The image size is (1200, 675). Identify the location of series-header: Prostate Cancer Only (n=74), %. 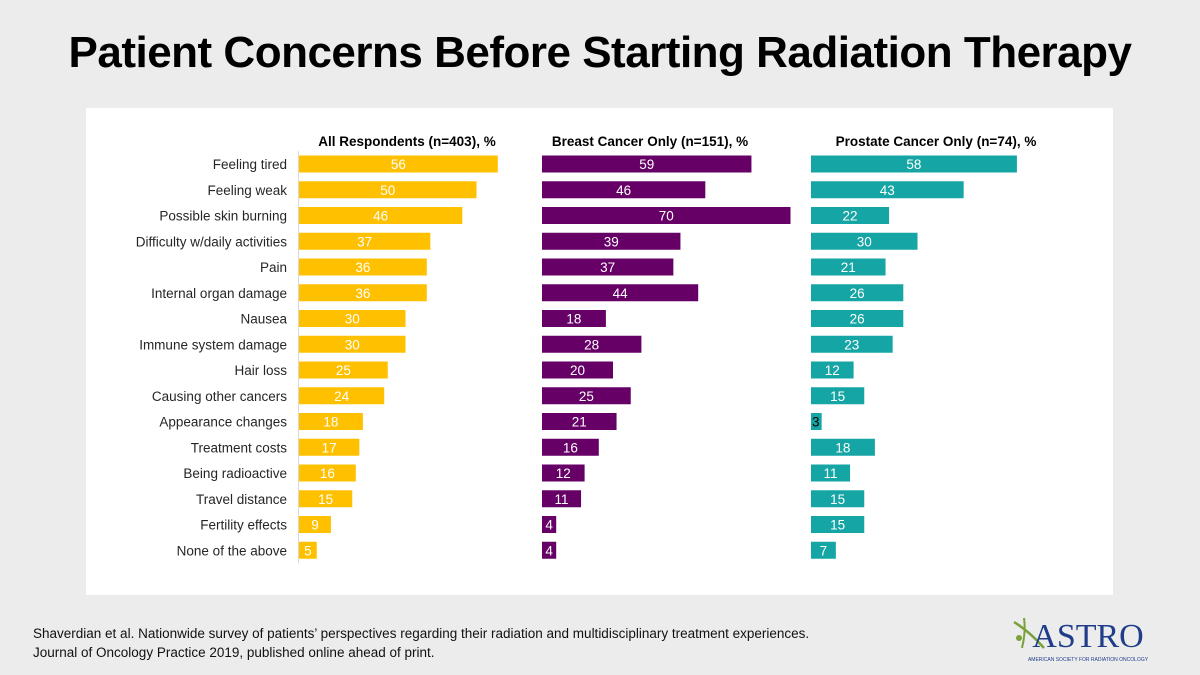
(936, 141).